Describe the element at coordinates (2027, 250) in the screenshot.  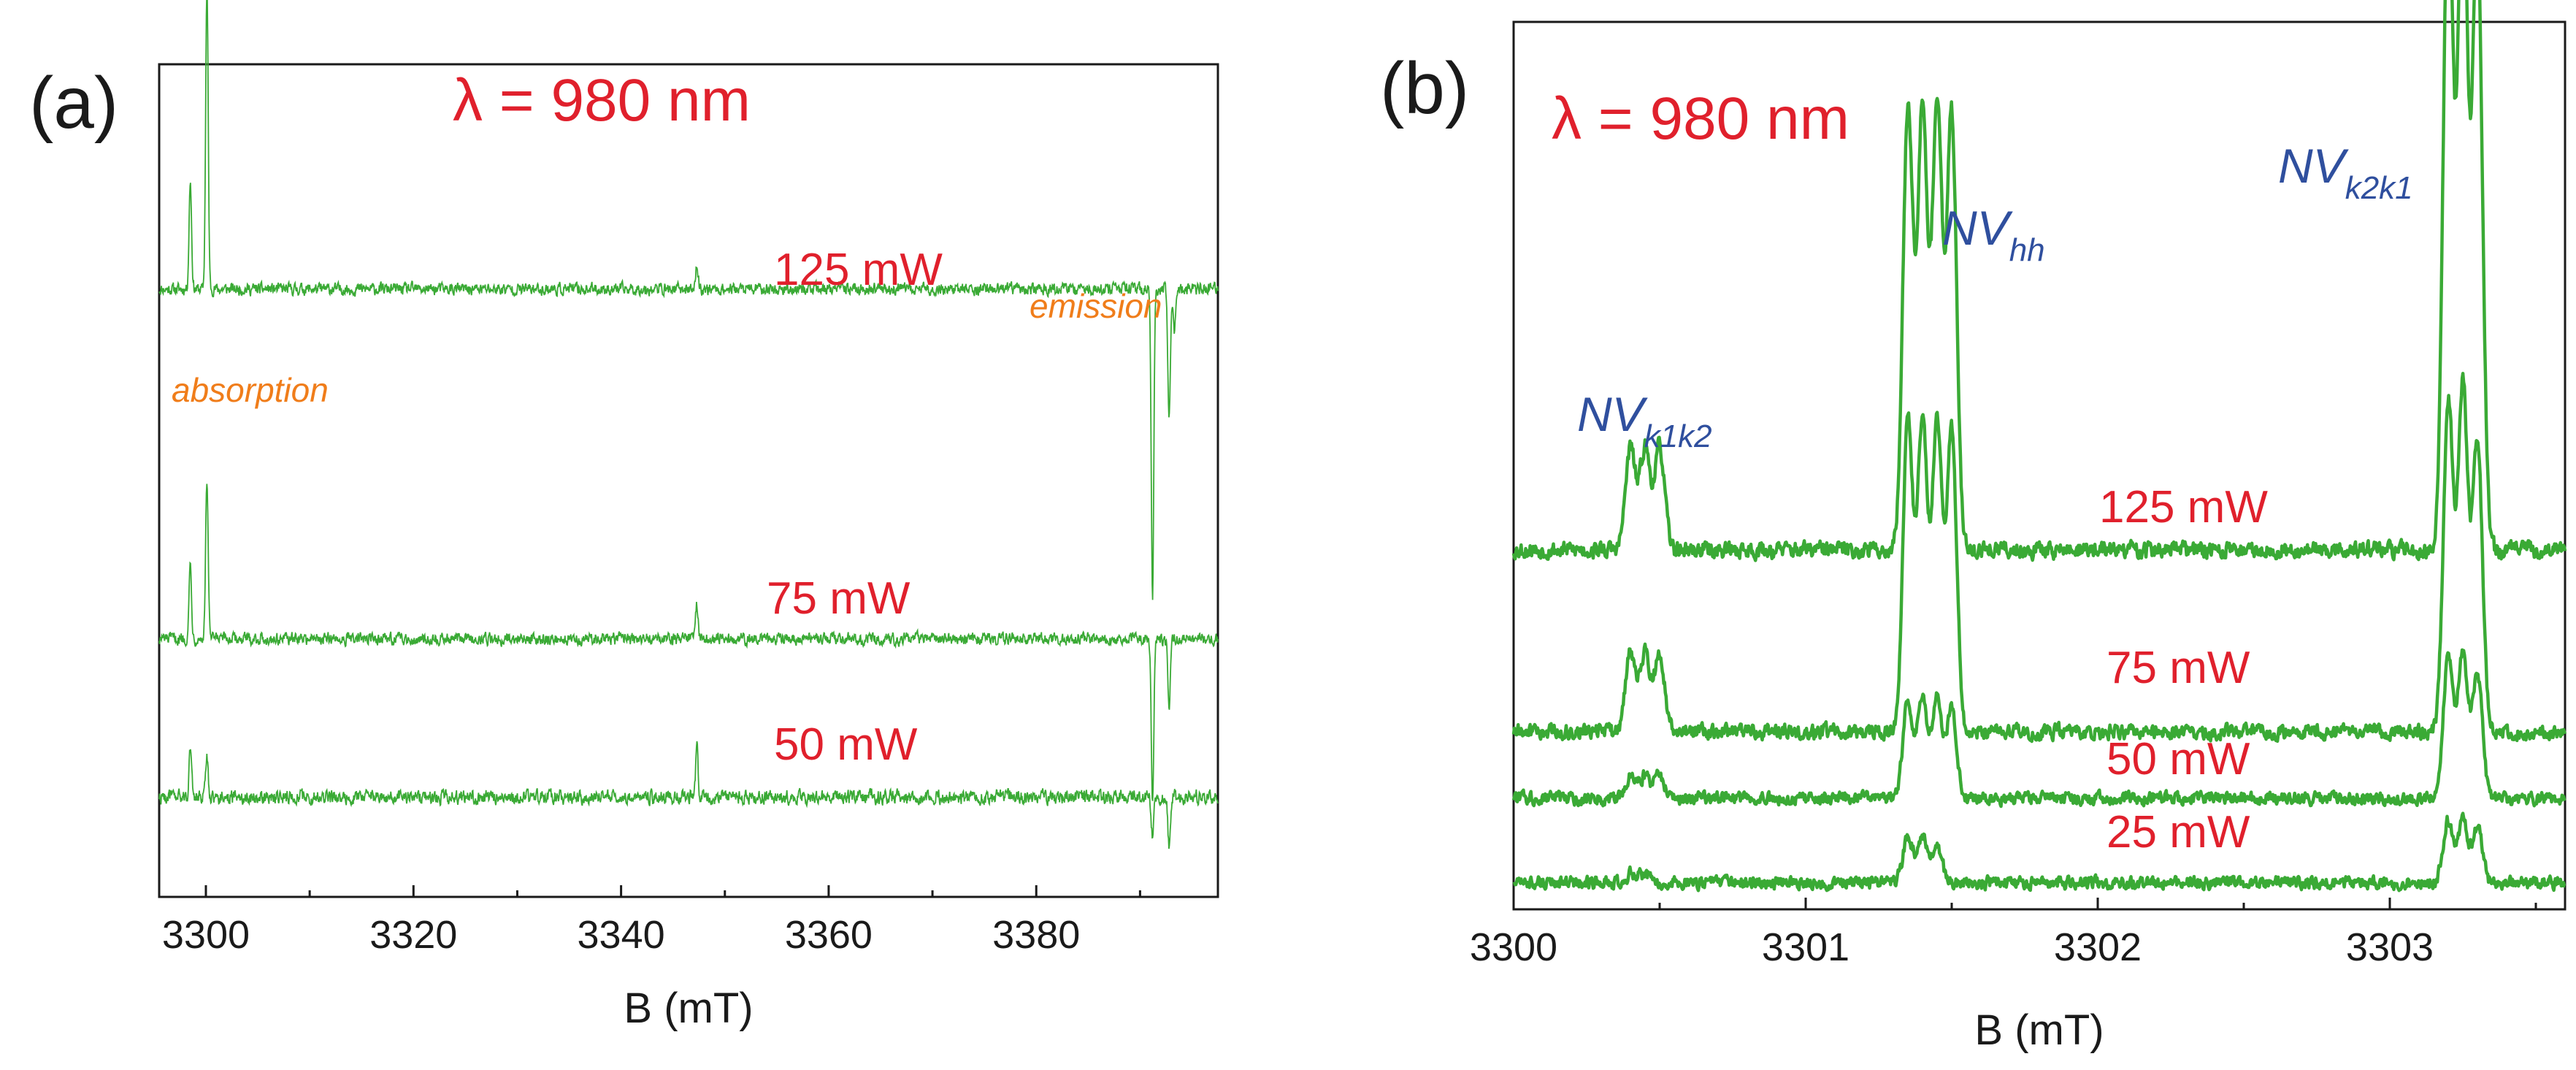
I see `nv-hh-subscript: hh` at that location.